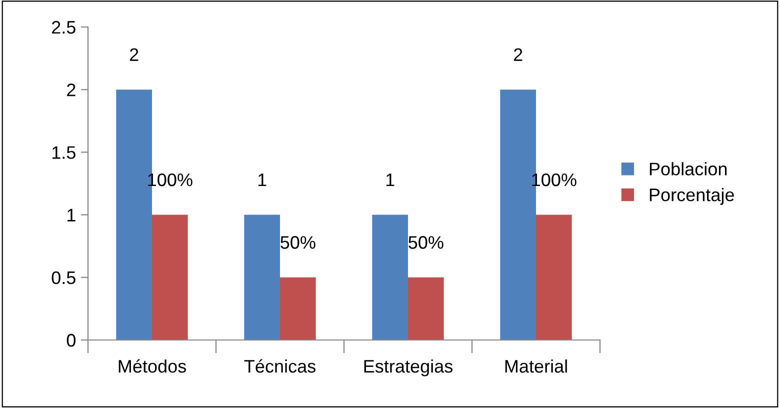  I want to click on y-tick-label: 2, so click(71, 90).